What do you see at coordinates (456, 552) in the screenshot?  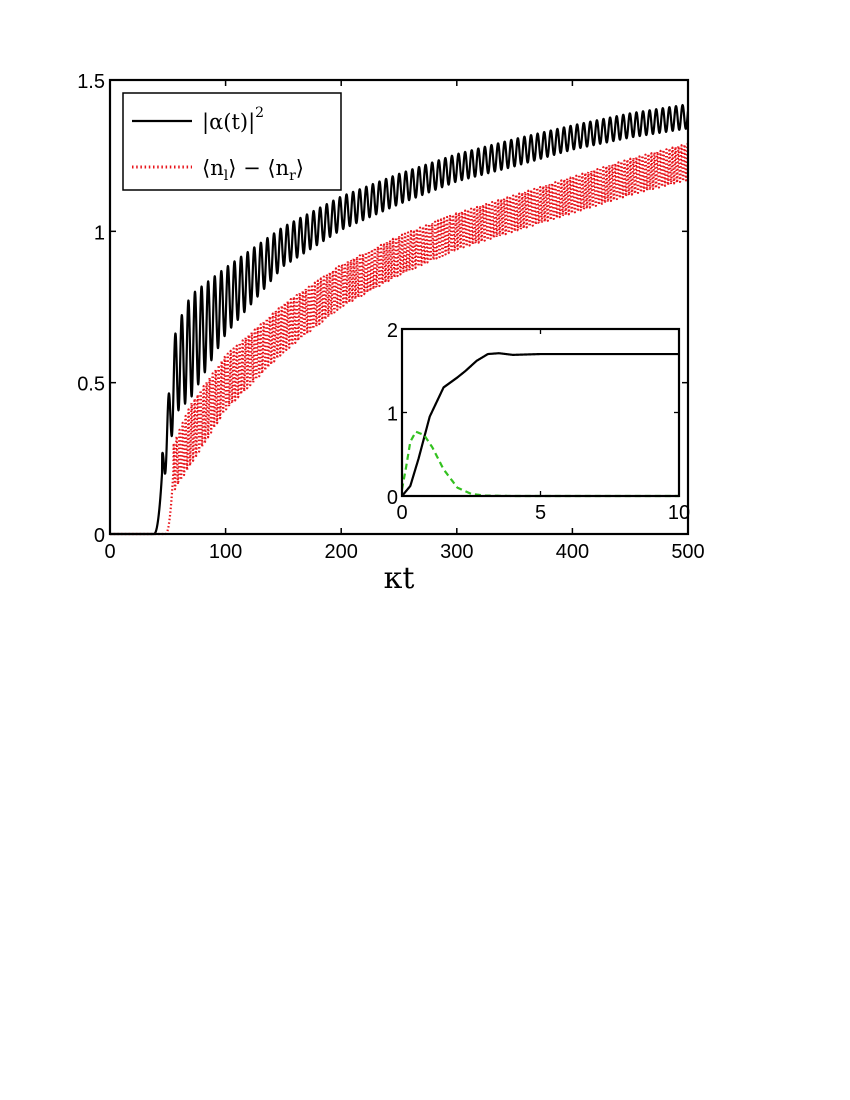 I see `x-tick-label: 300` at bounding box center [456, 552].